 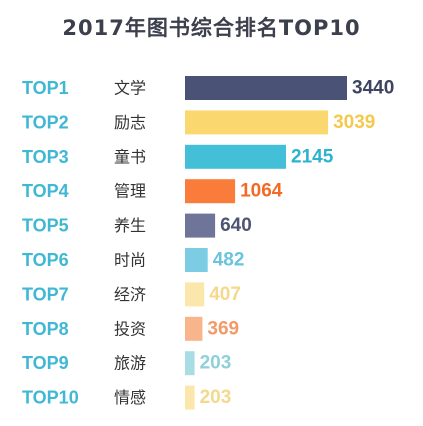 I want to click on category-label: 投资, so click(x=130, y=328).